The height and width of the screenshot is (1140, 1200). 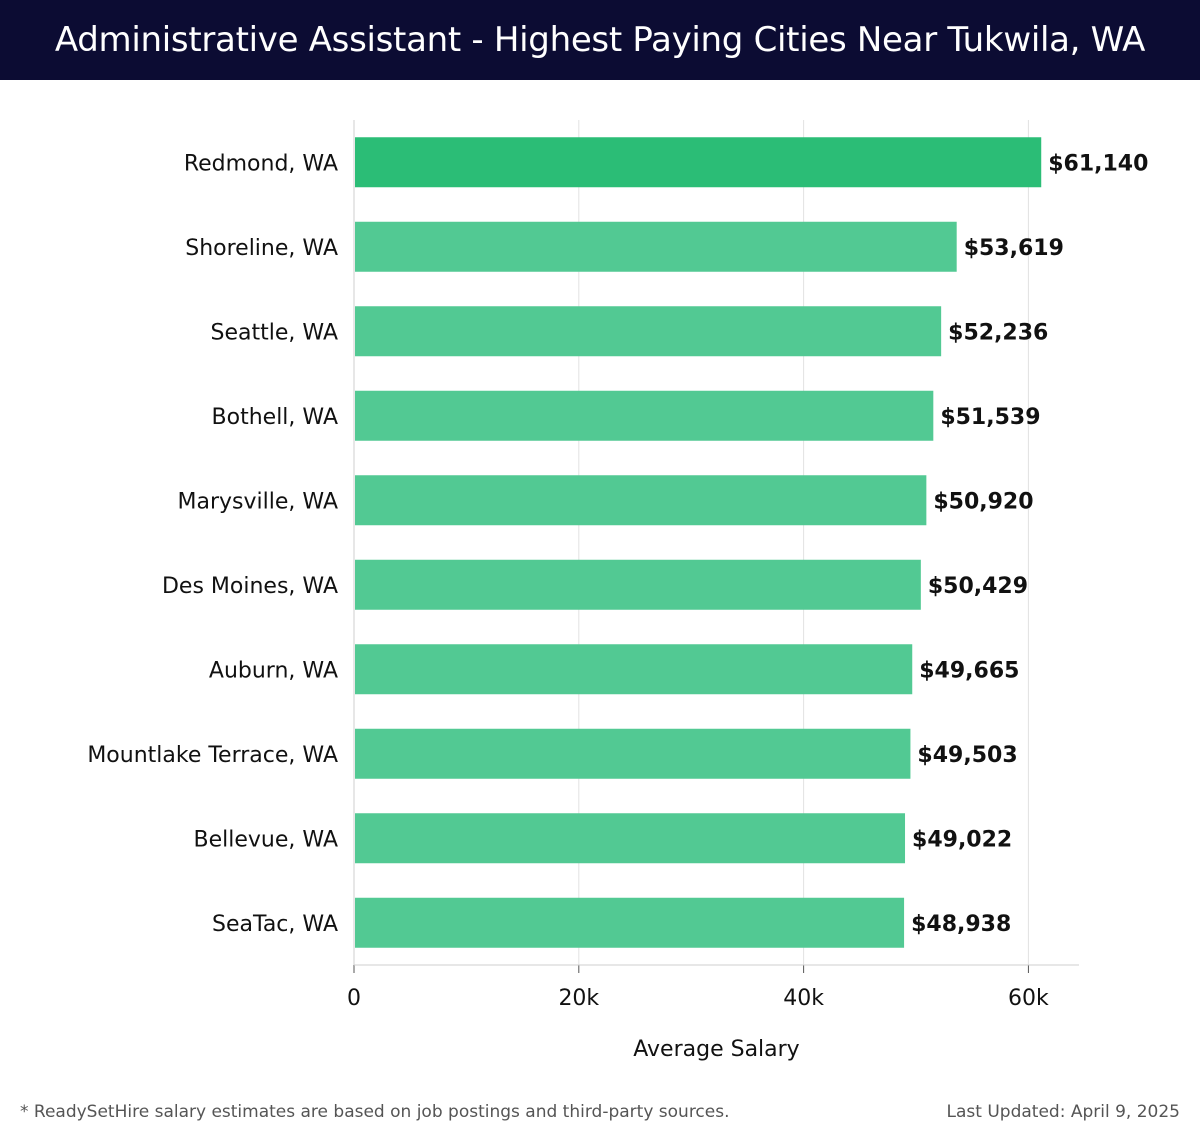 What do you see at coordinates (978, 586) in the screenshot?
I see `value-label: $50,429` at bounding box center [978, 586].